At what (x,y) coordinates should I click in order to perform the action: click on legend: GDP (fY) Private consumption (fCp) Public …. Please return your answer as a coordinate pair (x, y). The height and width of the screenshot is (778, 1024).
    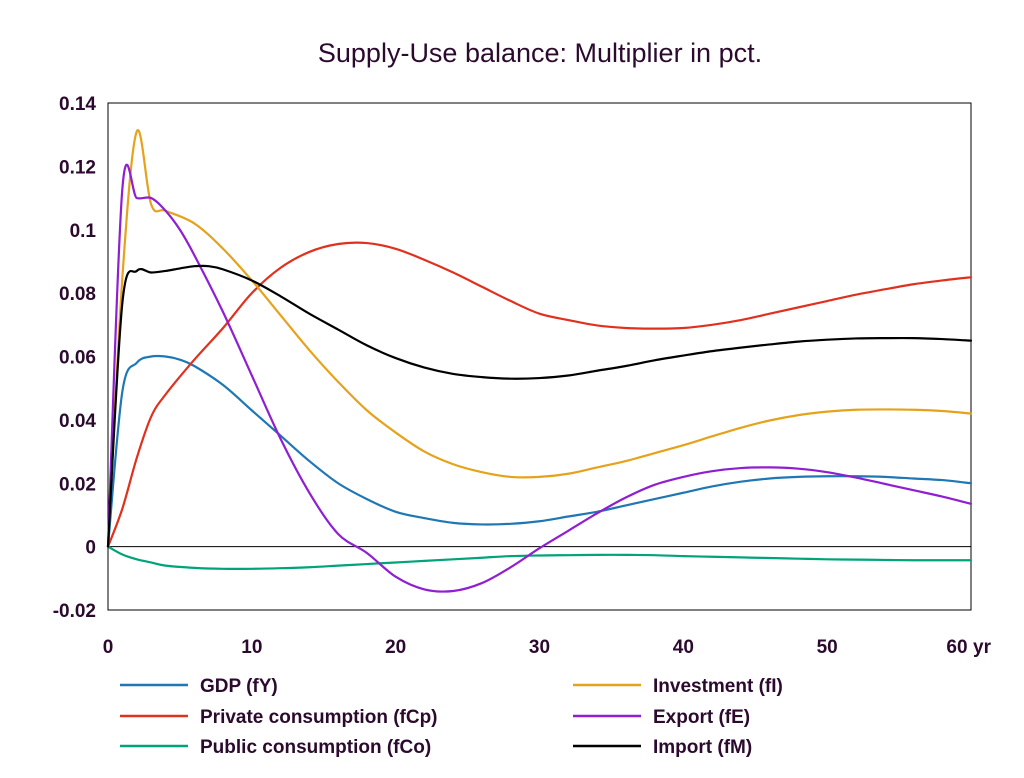
    Looking at the image, I should click on (451, 717).